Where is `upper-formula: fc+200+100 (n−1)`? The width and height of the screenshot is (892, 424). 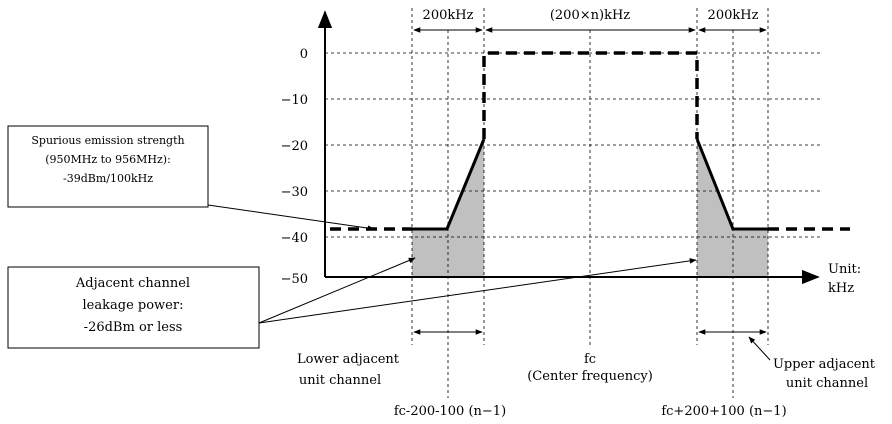 upper-formula: fc+200+100 (n−1) is located at coordinates (723, 411).